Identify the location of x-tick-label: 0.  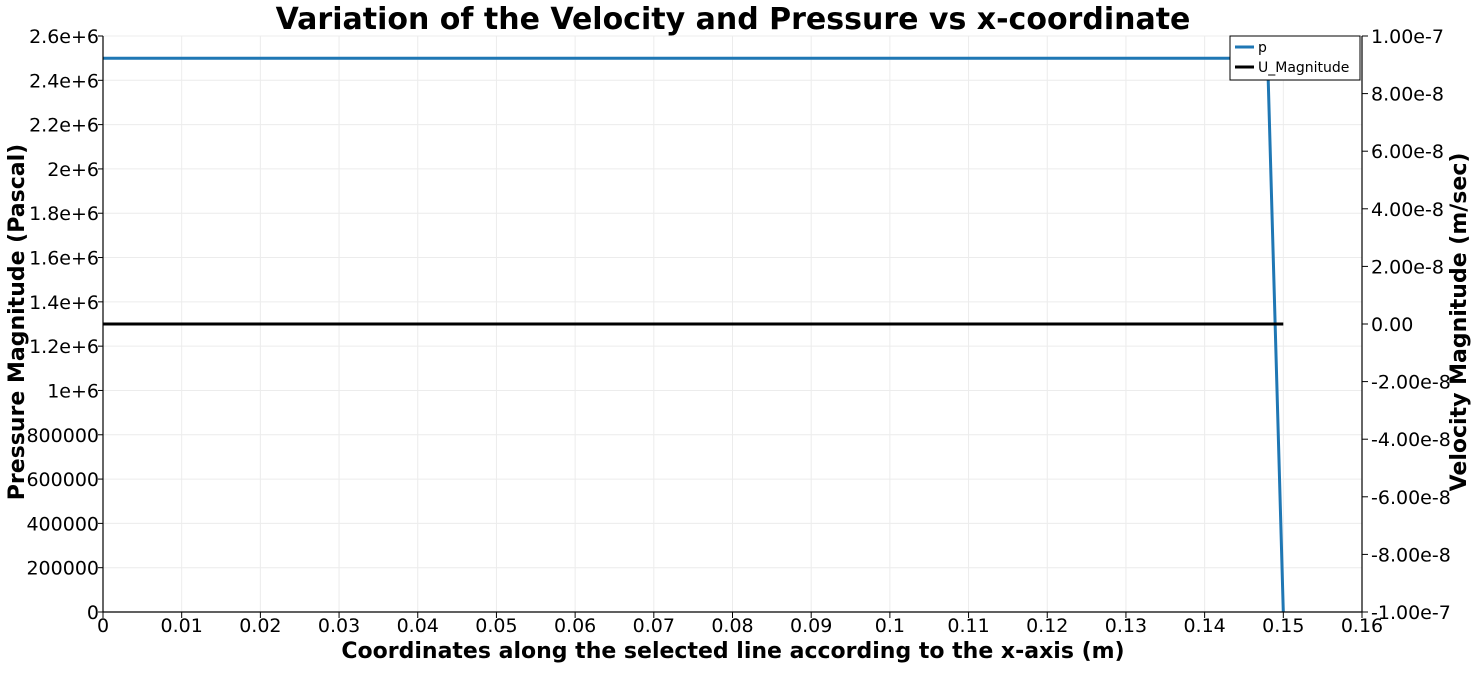
(103, 626).